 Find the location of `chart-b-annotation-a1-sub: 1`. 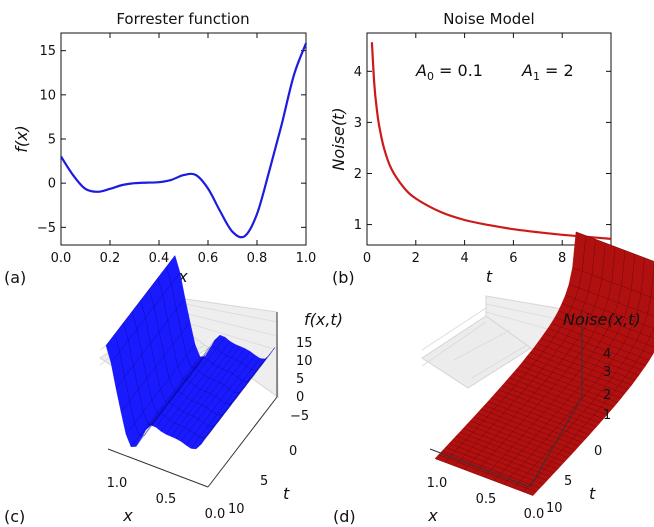

chart-b-annotation-a1-sub: 1 is located at coordinates (536, 76).